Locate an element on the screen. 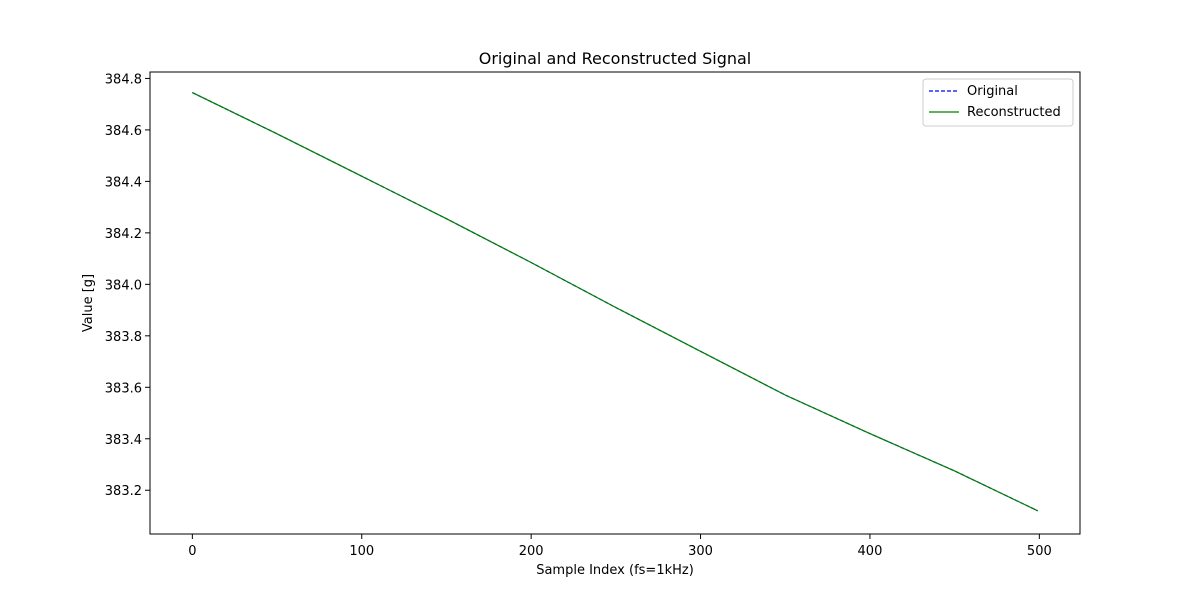  x-axis: 0 100 200 300 400 500 is located at coordinates (620, 546).